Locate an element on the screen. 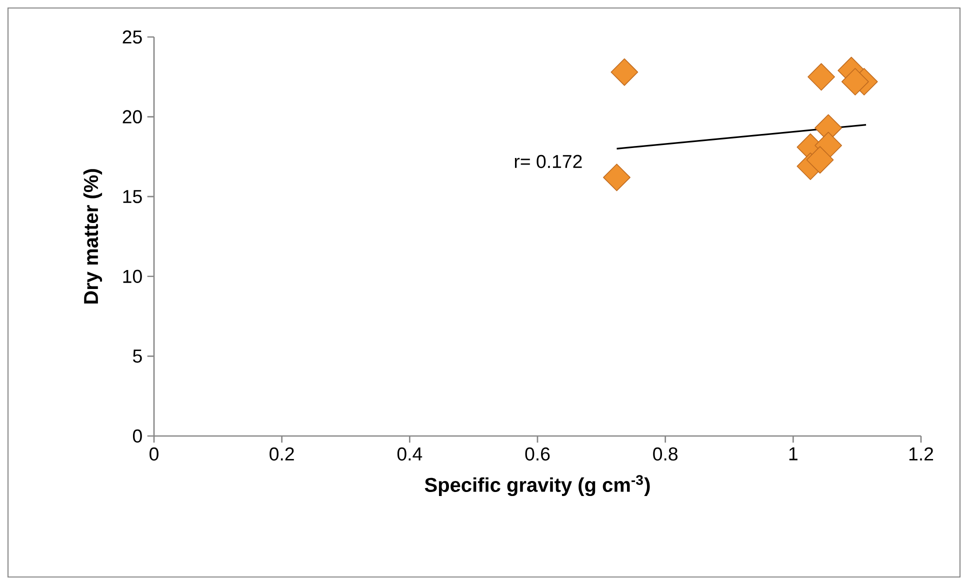  x-axis-title: Specific gravity (g cm$^{-3}$) is located at coordinates (537, 485).